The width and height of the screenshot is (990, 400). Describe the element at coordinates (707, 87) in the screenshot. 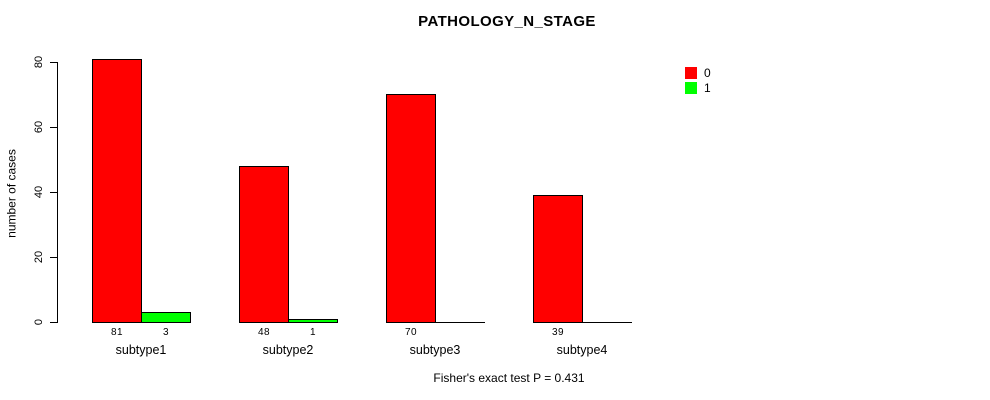

I see `legend-label-1: 1` at that location.